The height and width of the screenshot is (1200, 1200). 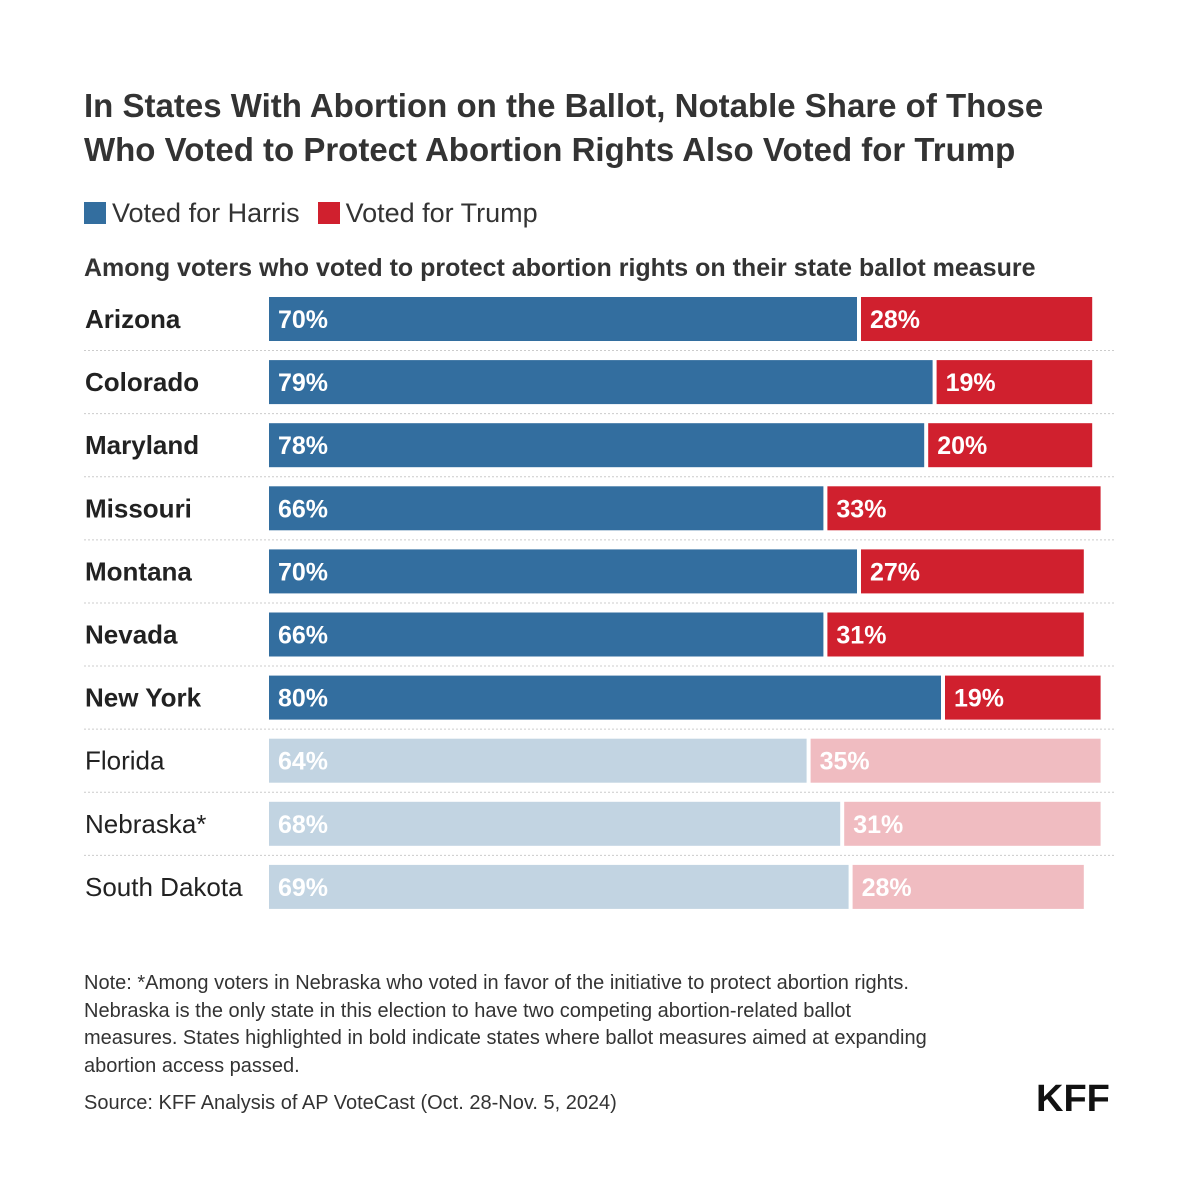 I want to click on data-label-south-dakota-voted-for-trump: 28%, so click(x=887, y=888).